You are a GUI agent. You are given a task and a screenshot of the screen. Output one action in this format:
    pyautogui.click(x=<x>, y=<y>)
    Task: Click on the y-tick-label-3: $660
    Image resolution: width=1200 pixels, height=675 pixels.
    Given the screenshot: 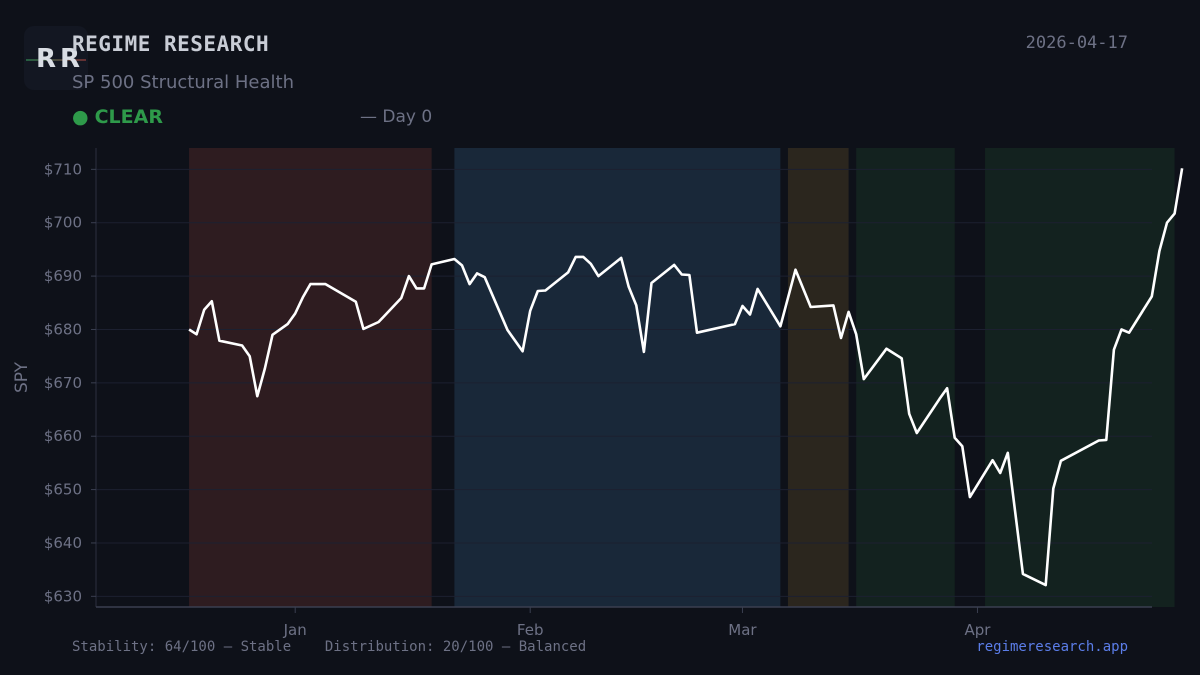 What is the action you would take?
    pyautogui.click(x=63, y=436)
    